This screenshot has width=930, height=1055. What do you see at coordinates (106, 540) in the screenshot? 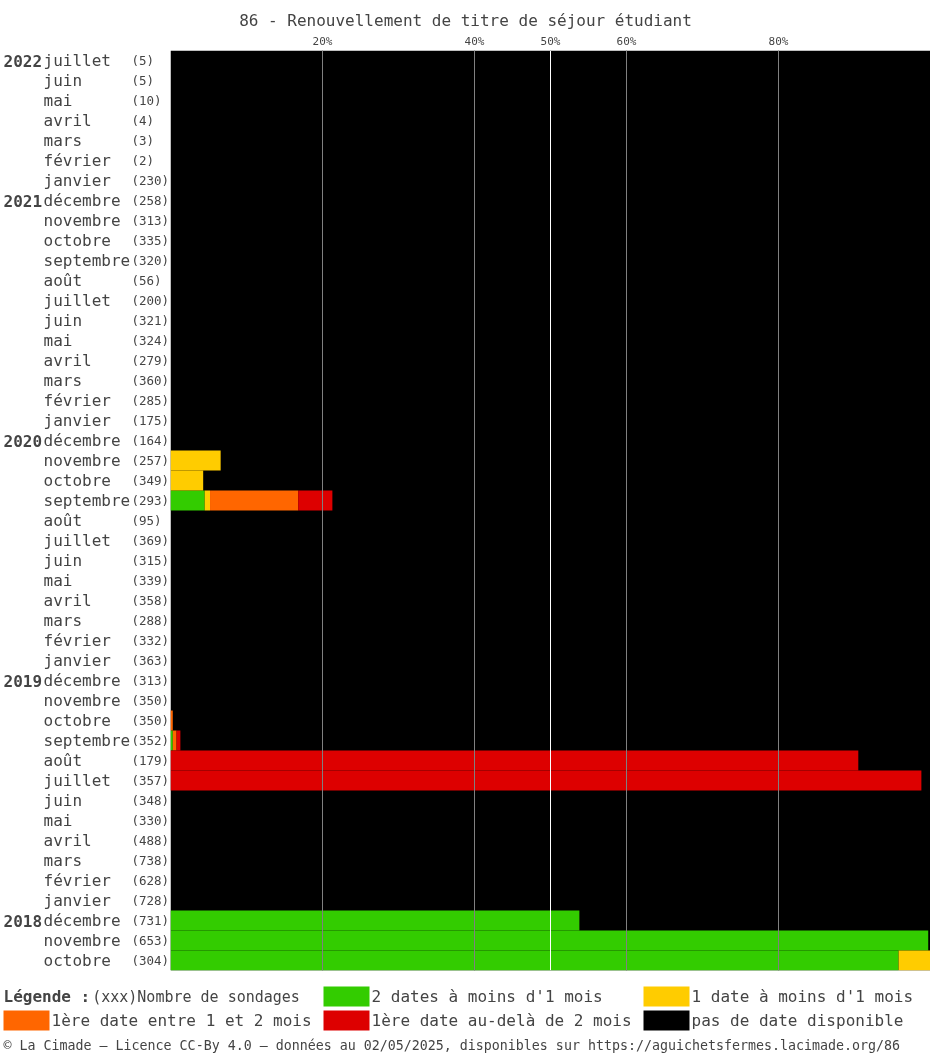
I see `category-label: juillet (369)` at bounding box center [106, 540].